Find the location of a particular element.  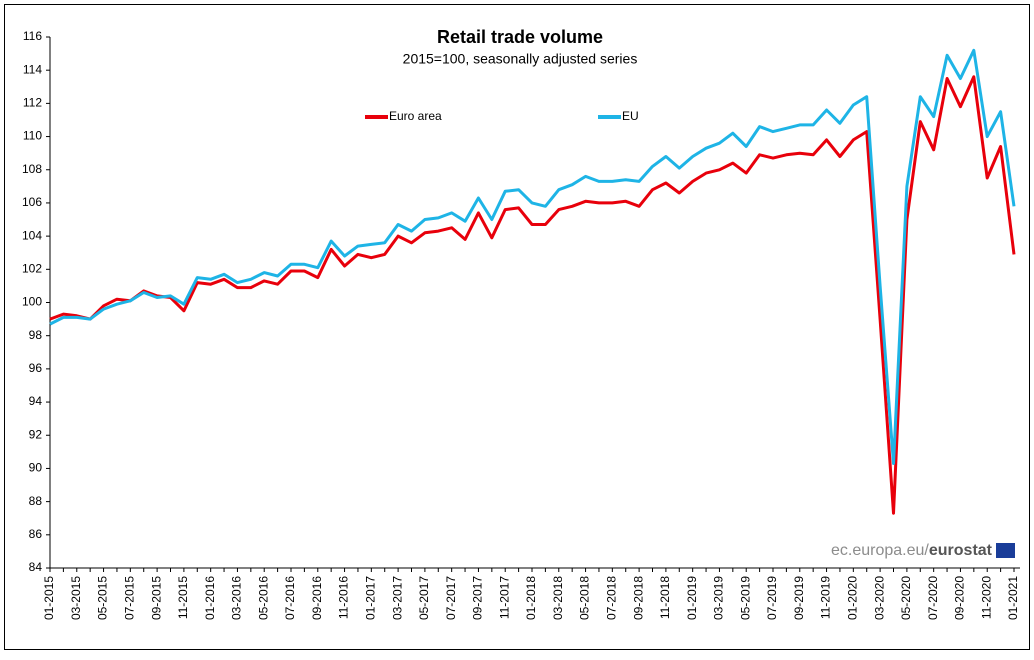

y-tick-label: 84 is located at coordinates (36, 567).